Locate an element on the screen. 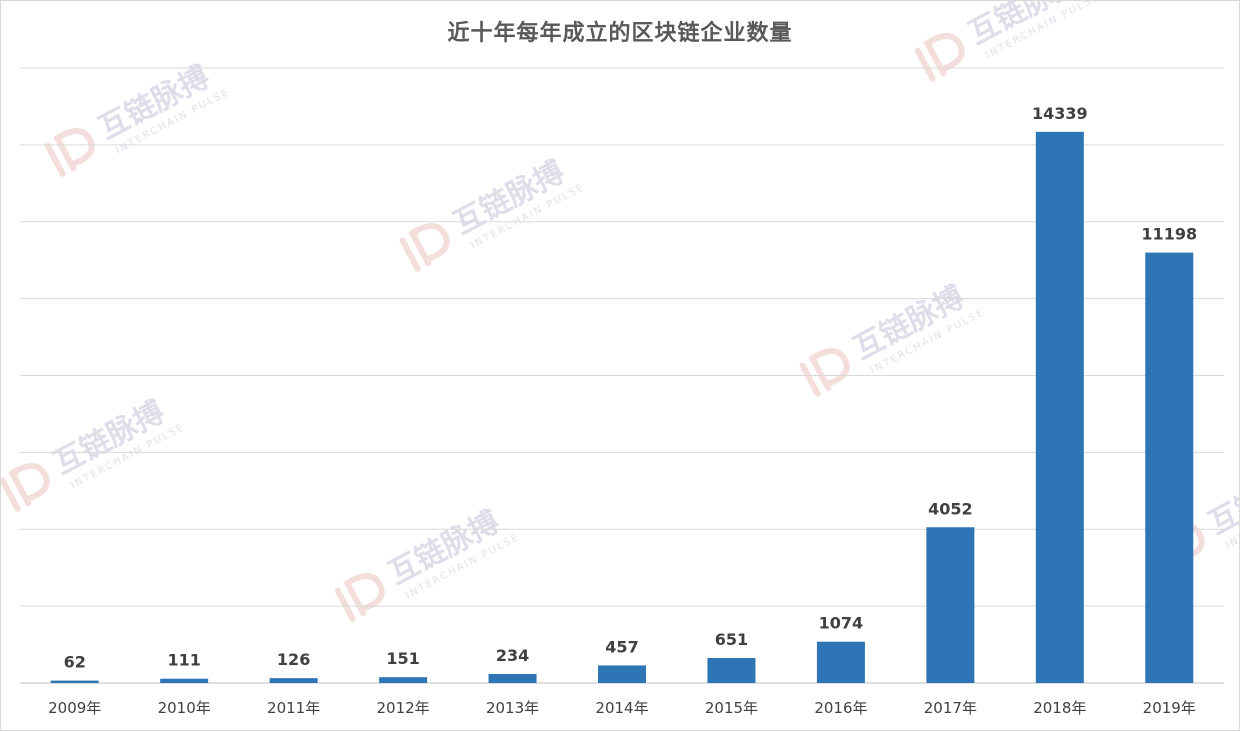 Image resolution: width=1240 pixels, height=731 pixels. data-label: 651 is located at coordinates (731, 639).